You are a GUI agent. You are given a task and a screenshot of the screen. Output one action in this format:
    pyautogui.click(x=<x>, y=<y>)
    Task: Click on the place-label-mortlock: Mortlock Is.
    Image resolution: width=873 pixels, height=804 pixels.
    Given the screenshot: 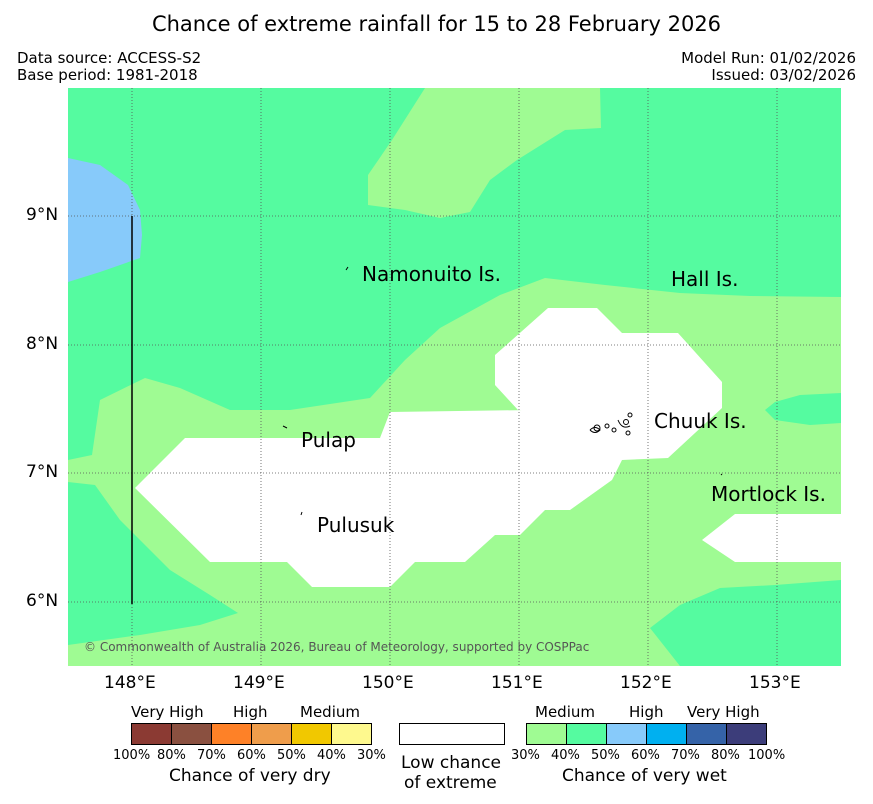 What is the action you would take?
    pyautogui.click(x=768, y=494)
    